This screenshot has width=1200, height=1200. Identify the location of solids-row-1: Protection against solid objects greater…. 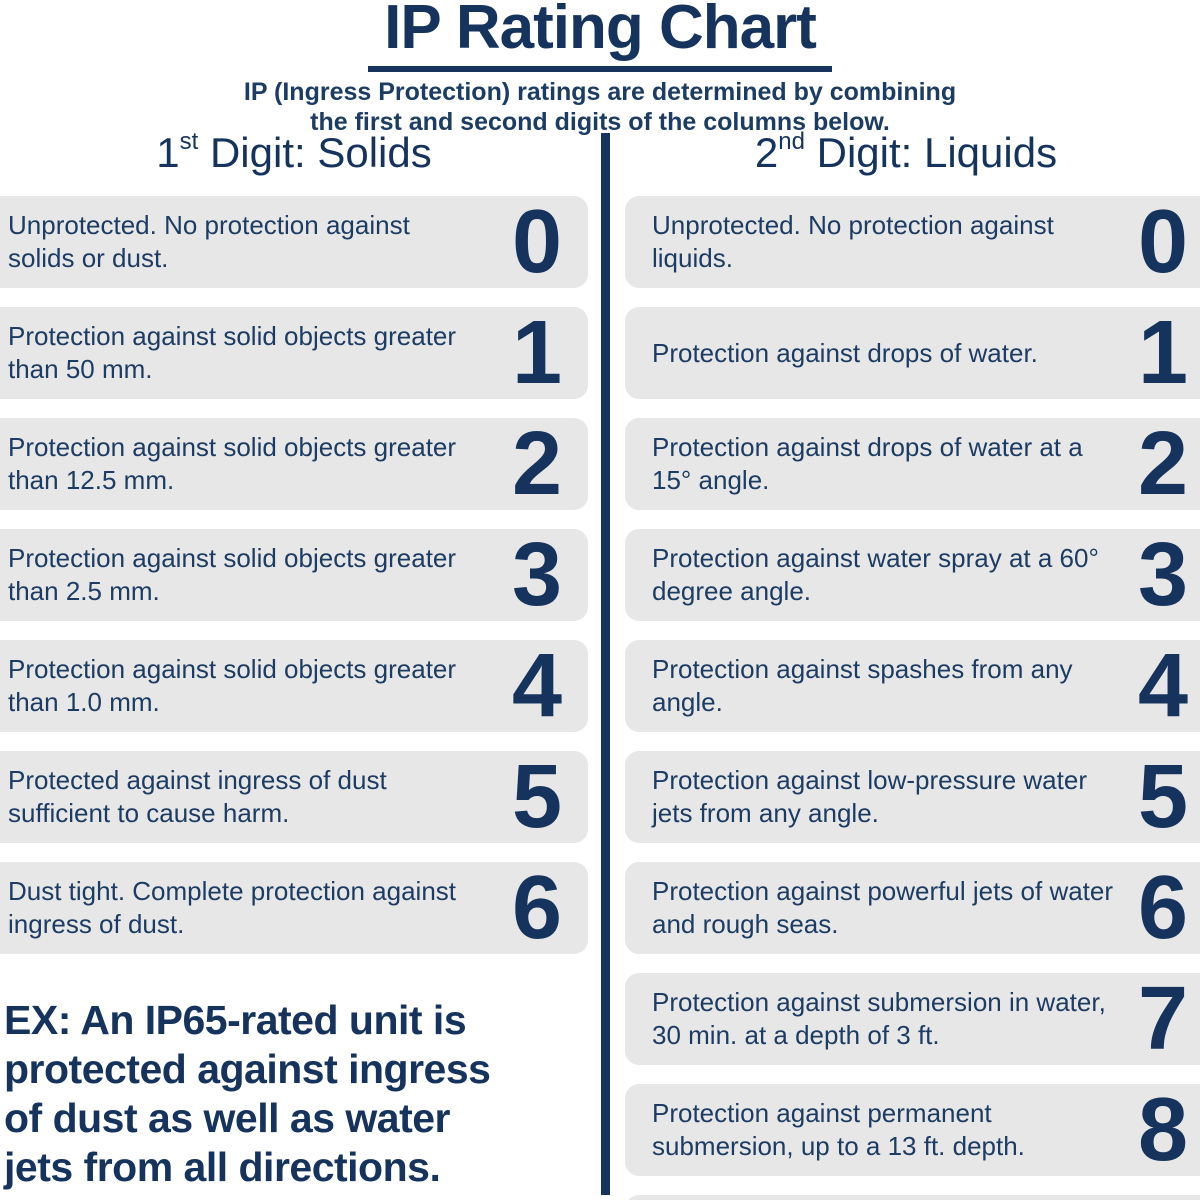
(294, 353).